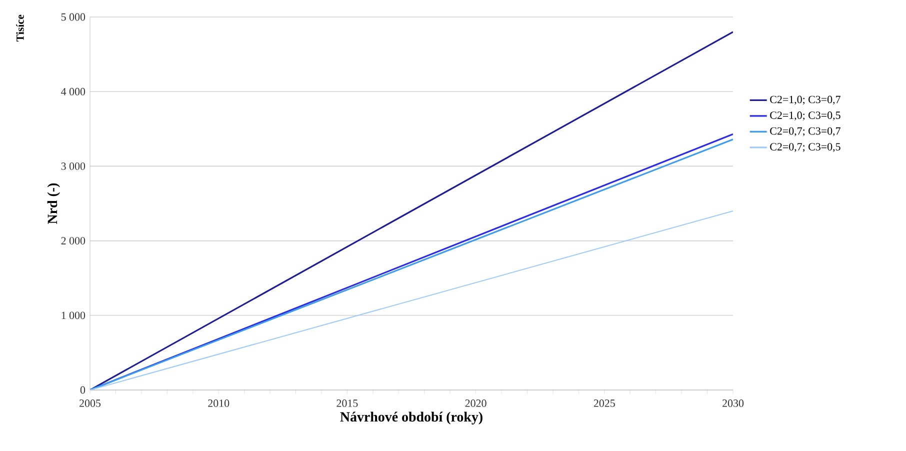 This screenshot has width=906, height=451. Describe the element at coordinates (411, 418) in the screenshot. I see `x-axis-title: Návrhové období (roky)` at that location.